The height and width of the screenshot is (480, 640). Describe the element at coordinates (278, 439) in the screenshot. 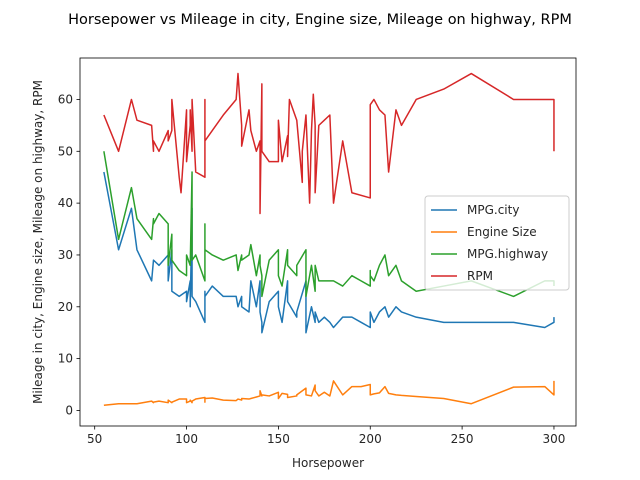

I see `x-tick-label: 150` at that location.